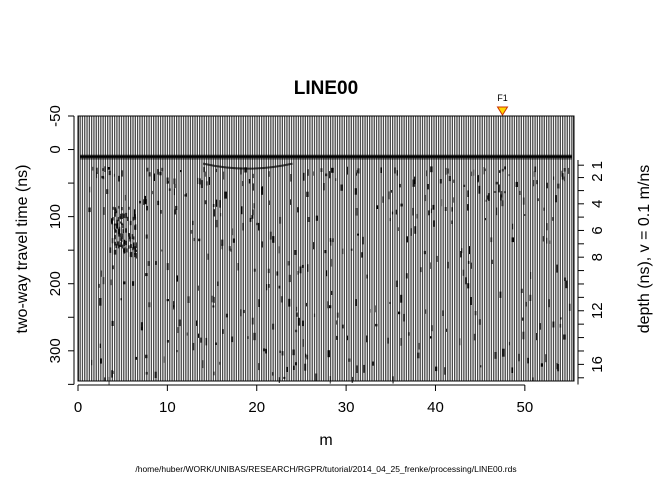  I want to click on marker-triangle-icon, so click(502, 111).